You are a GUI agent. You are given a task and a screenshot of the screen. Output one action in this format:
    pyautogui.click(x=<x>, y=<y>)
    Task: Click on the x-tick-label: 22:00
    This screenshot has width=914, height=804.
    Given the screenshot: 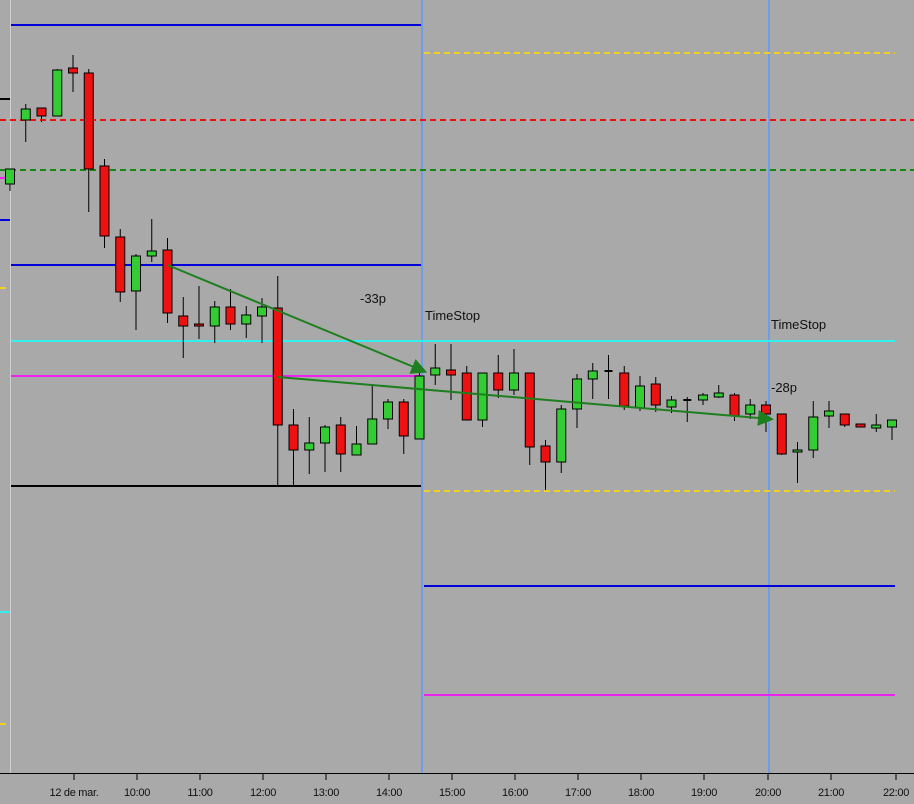 What is the action you would take?
    pyautogui.click(x=896, y=793)
    